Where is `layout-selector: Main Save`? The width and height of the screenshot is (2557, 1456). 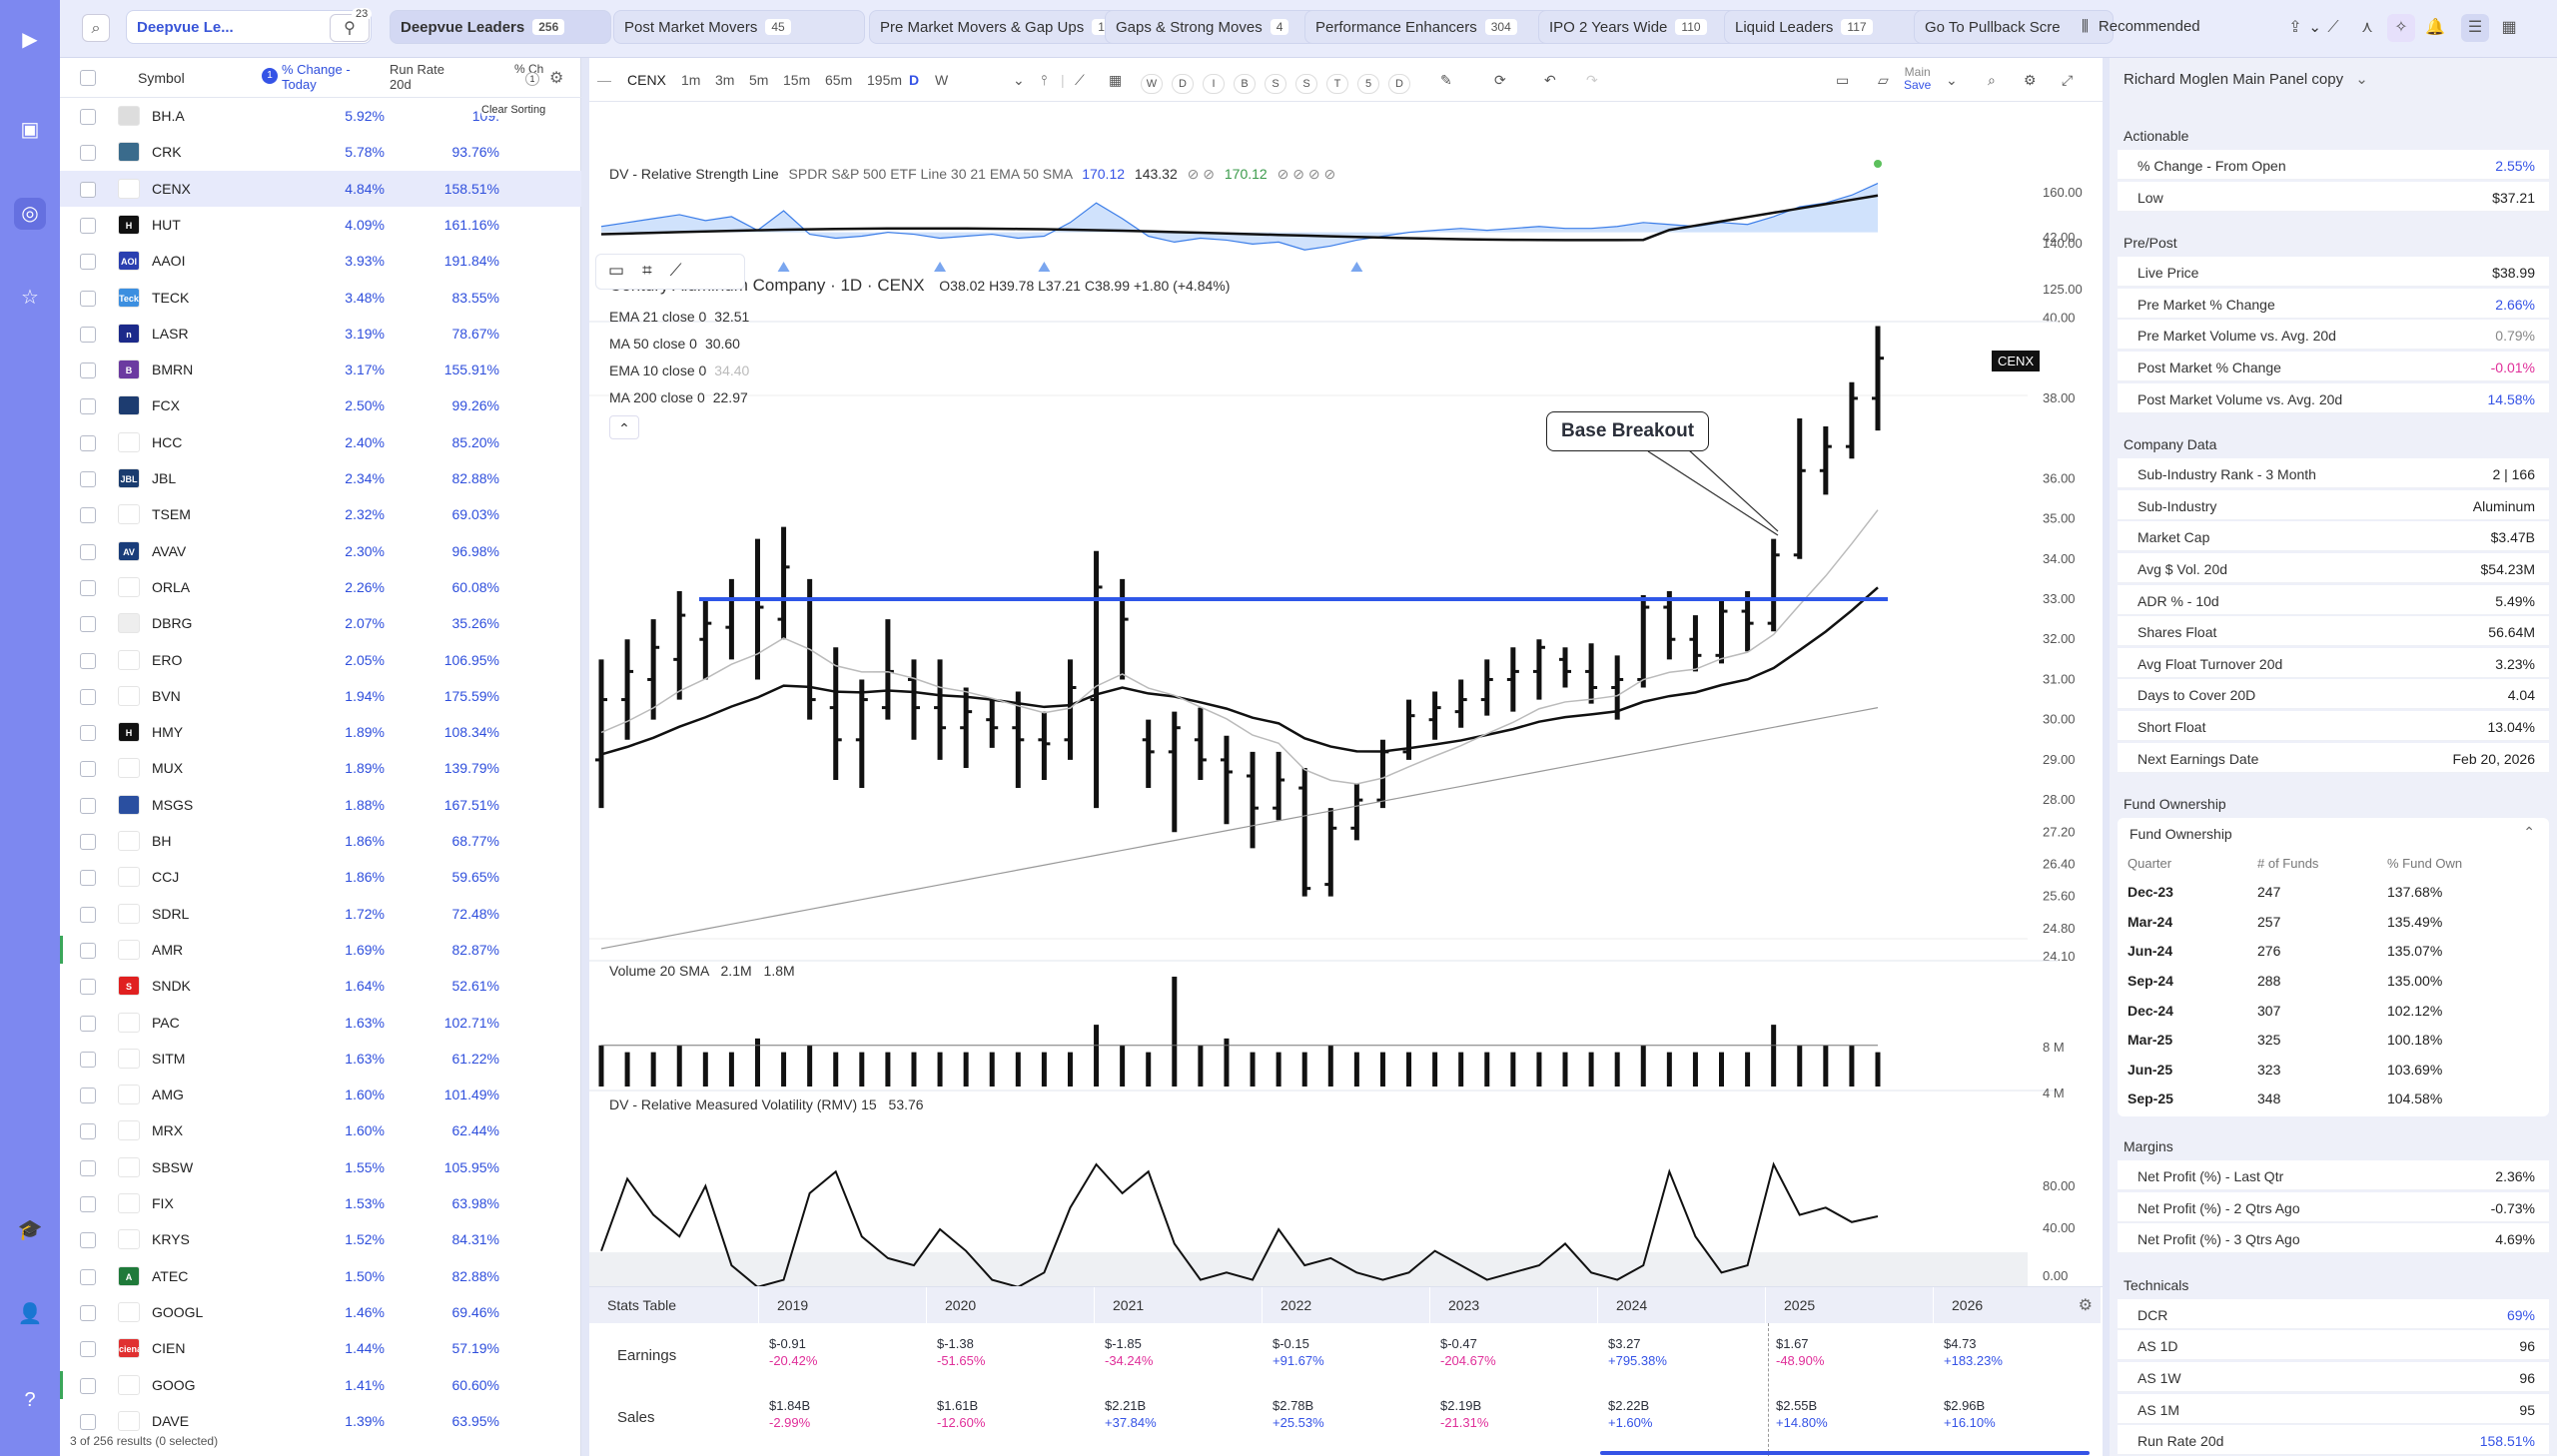 layout-selector: Main Save is located at coordinates (1917, 79).